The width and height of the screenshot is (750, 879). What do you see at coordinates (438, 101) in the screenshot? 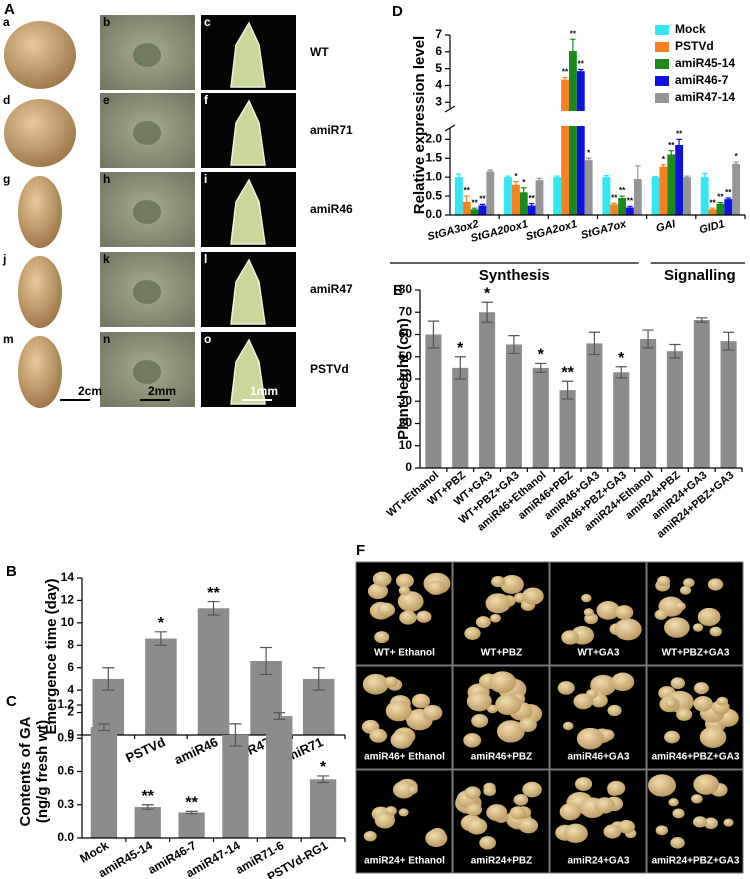
I see `y-tick-label: 3` at bounding box center [438, 101].